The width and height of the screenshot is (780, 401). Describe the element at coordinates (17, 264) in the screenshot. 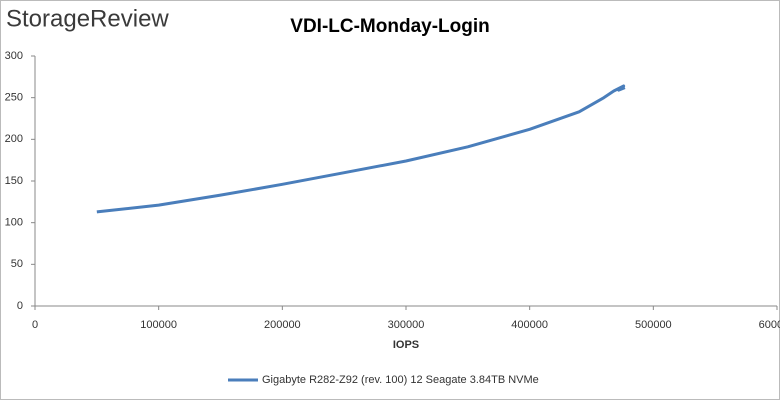

I see `y-tick-label: 50` at that location.